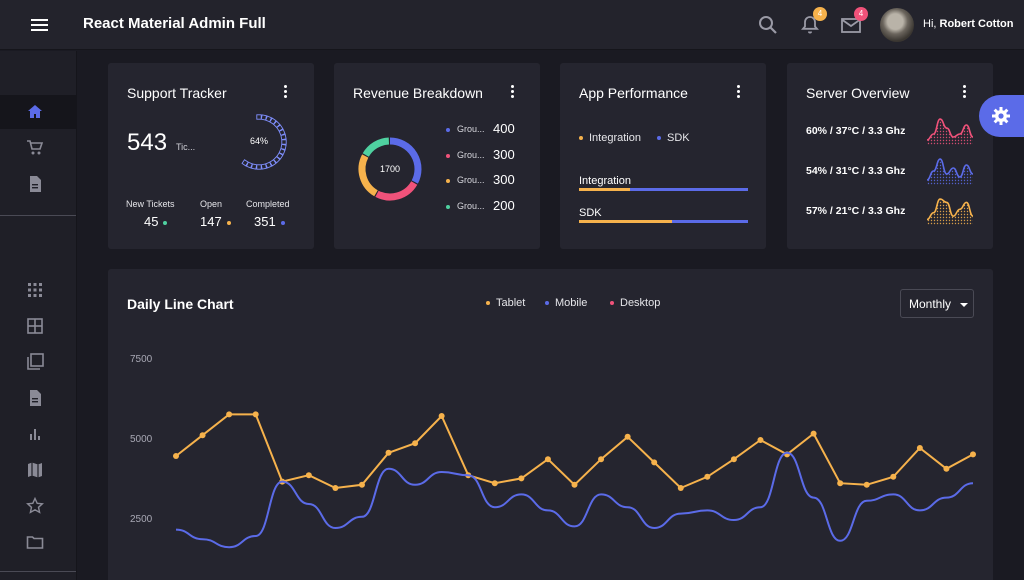 This screenshot has height=580, width=1024. Describe the element at coordinates (38, 362) in the screenshot. I see `sidebar-item-layers` at that location.